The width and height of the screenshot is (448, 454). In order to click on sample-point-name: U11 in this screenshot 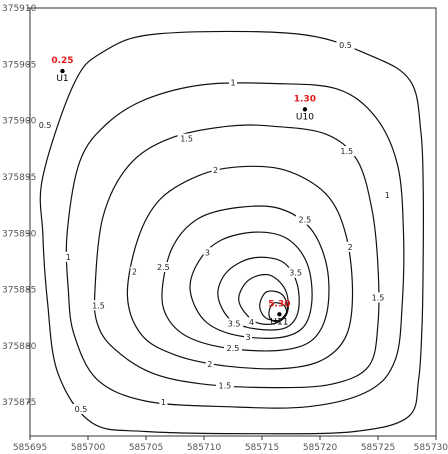, I will do `click(279, 322)`.